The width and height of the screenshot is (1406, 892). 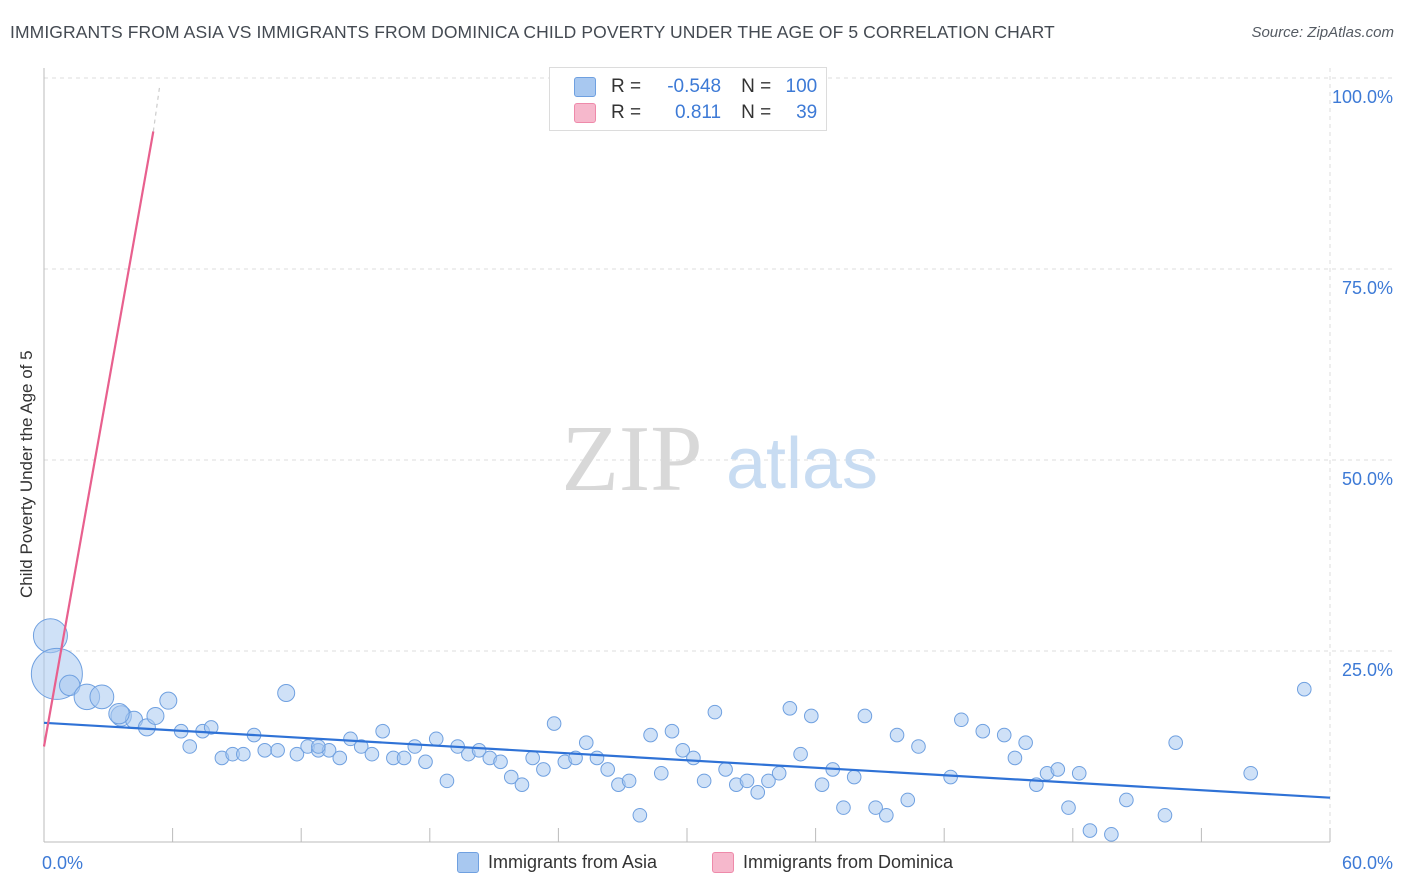 What do you see at coordinates (62, 863) in the screenshot?
I see `x-tick-label: 0.0%` at bounding box center [62, 863].